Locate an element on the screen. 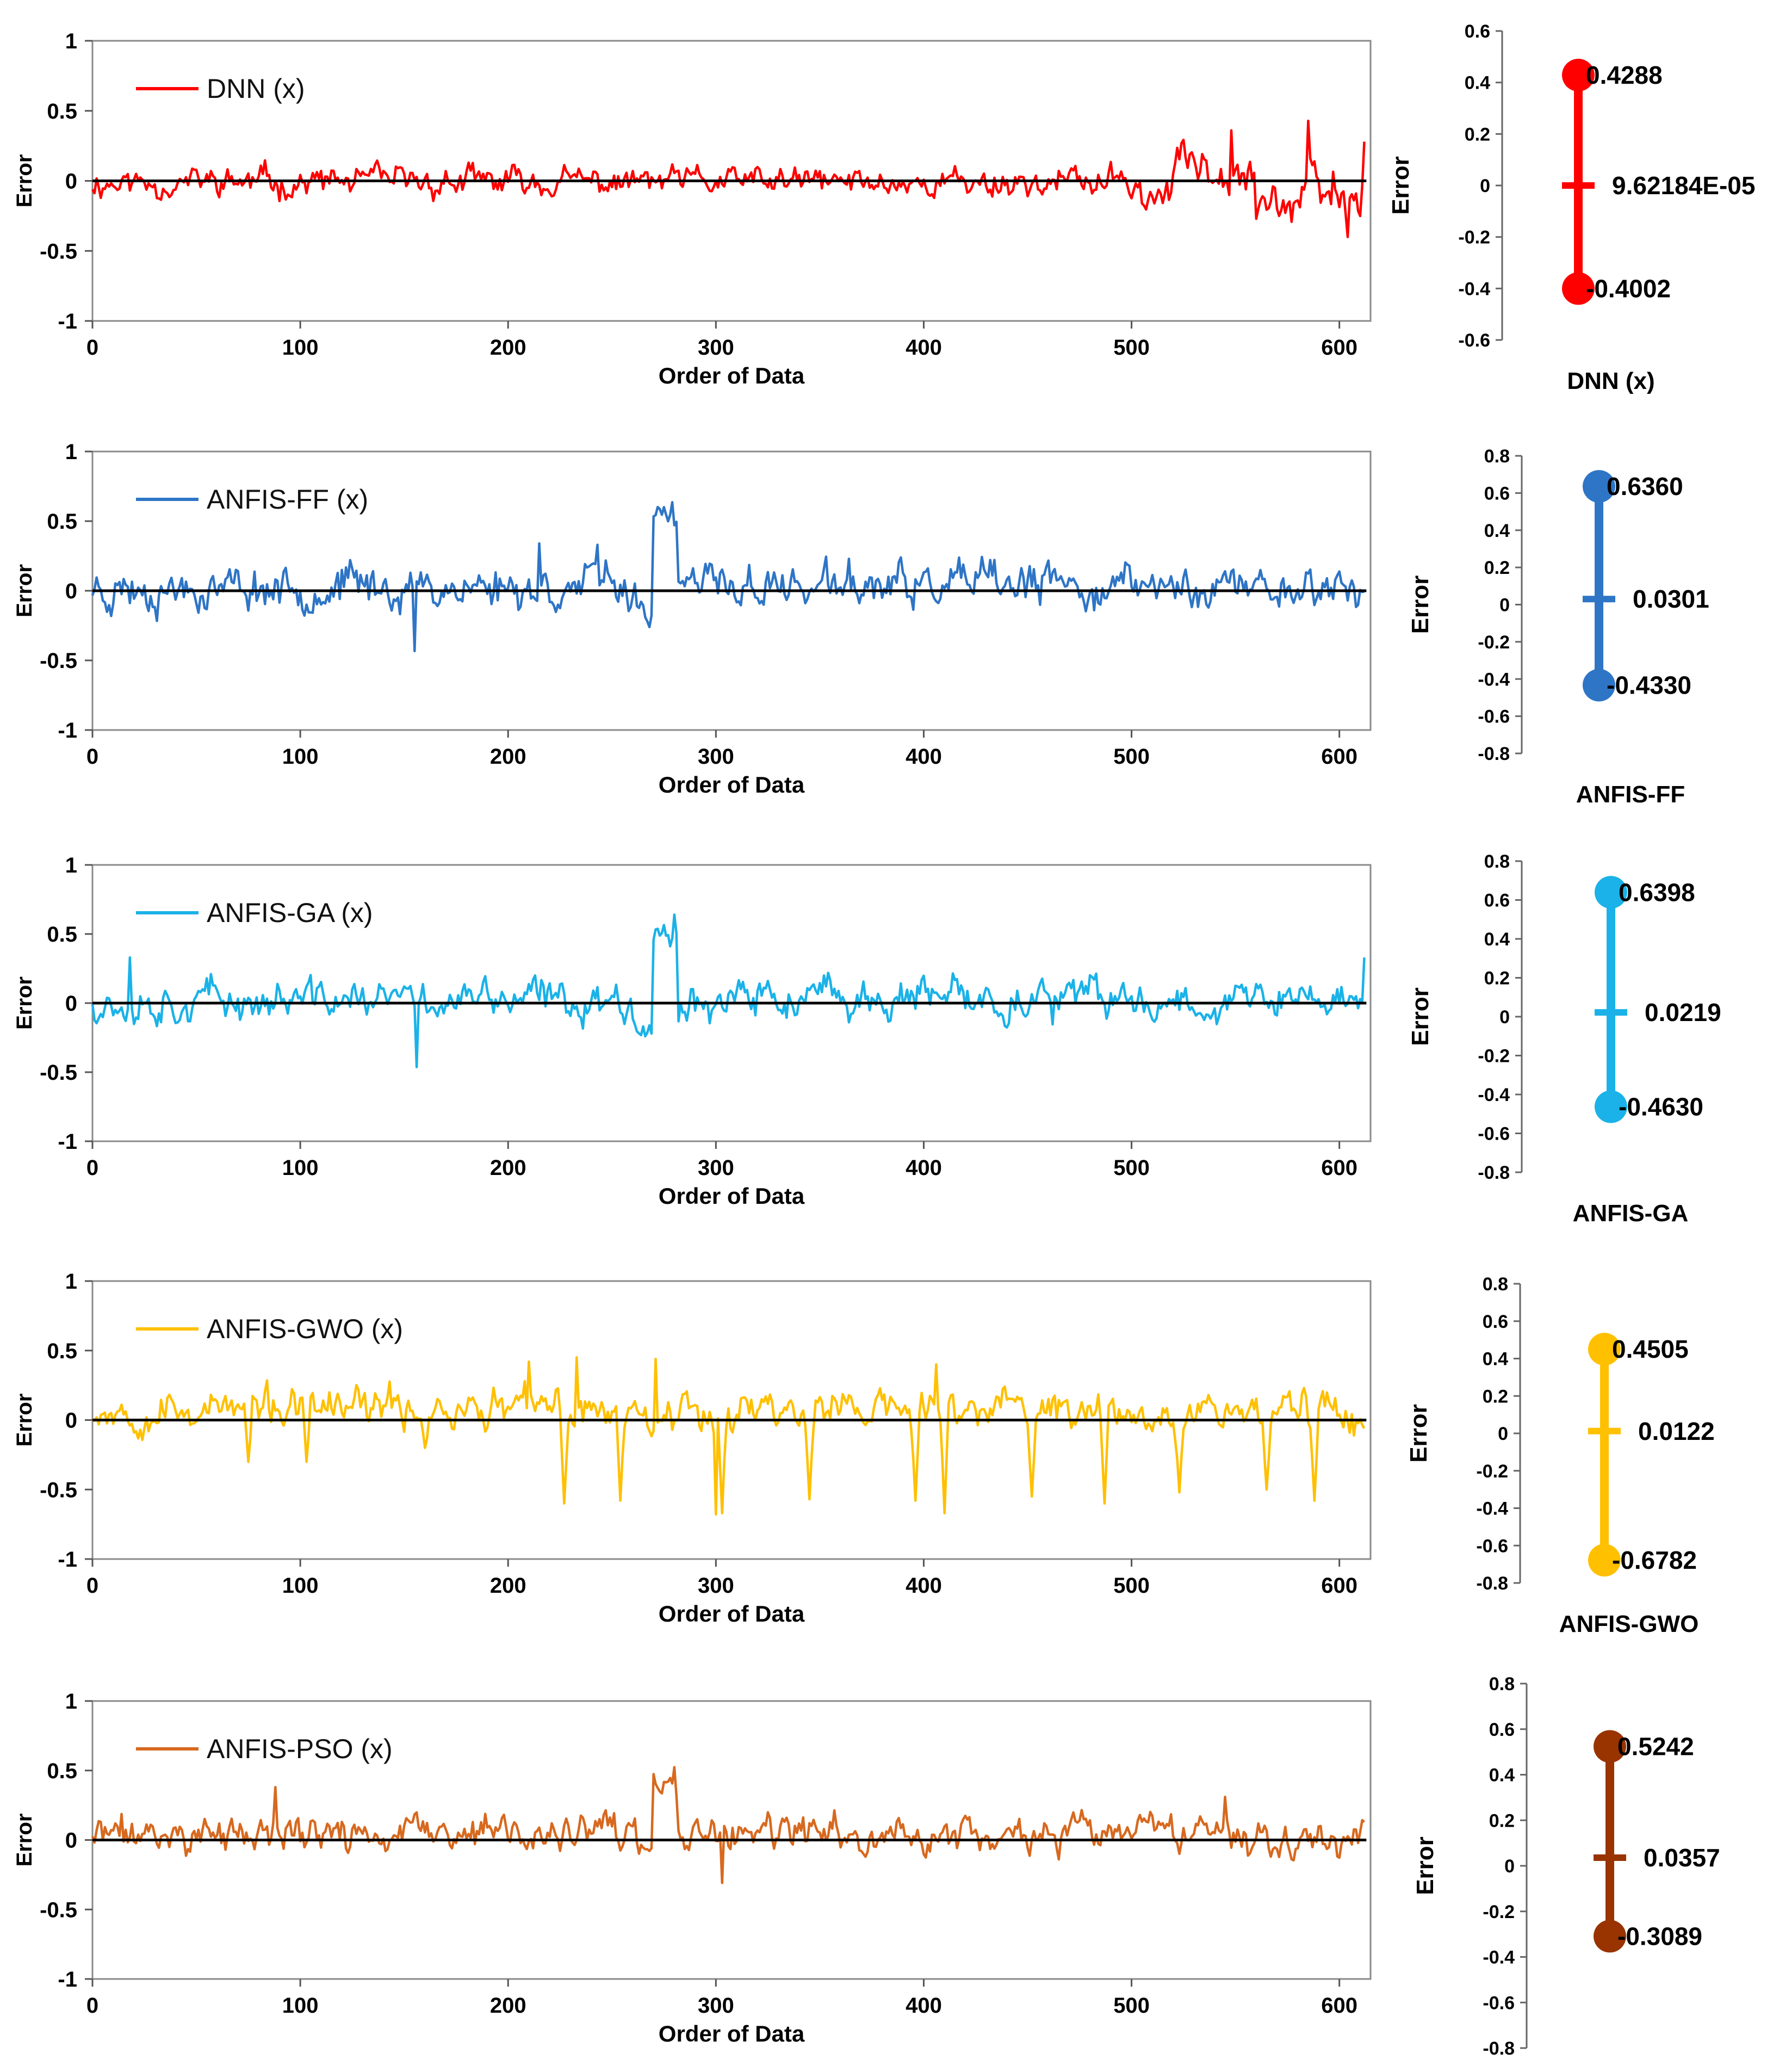  mean-label: 0.0122 is located at coordinates (1676, 1431).